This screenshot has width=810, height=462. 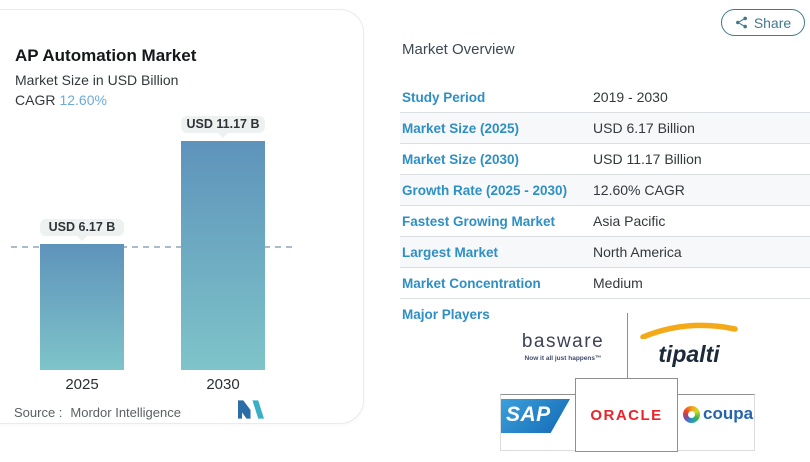 I want to click on oracle-logo: ORACLE, so click(x=626, y=415).